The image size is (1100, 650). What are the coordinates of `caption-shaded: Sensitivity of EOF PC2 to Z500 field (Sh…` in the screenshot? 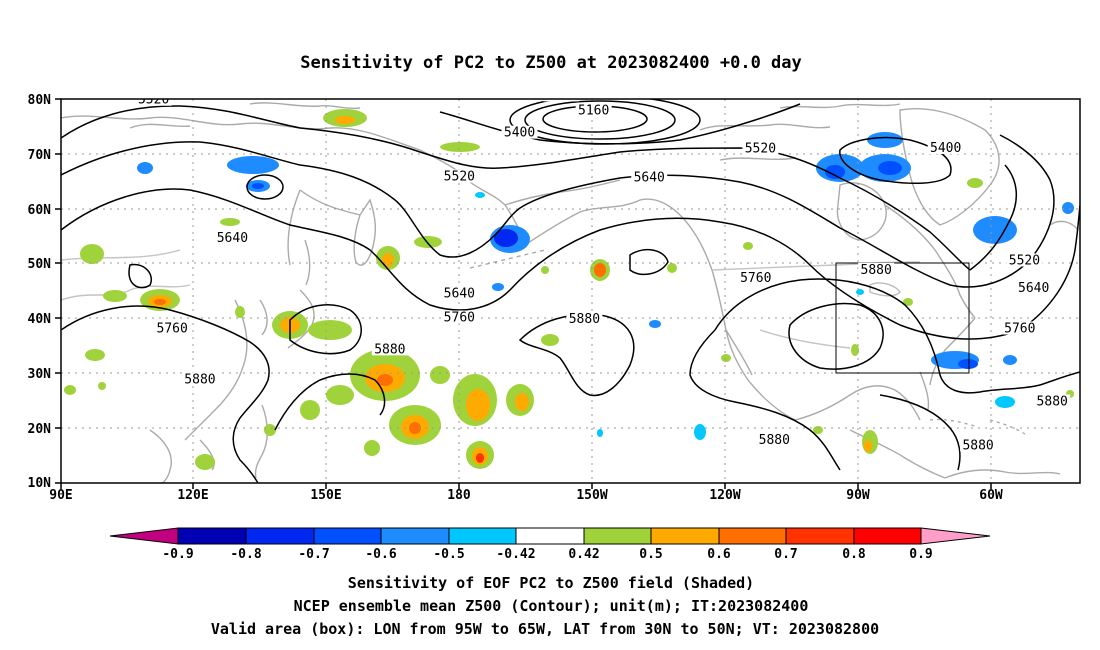 It's located at (551, 583).